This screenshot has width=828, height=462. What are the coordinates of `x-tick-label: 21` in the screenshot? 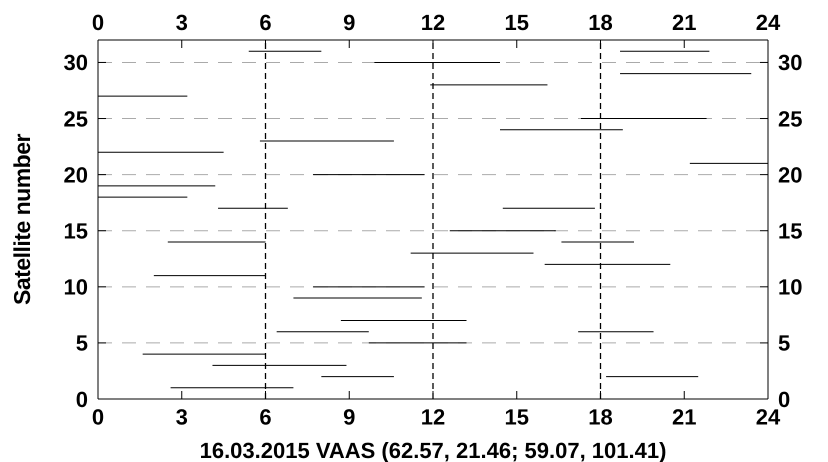 It's located at (684, 22).